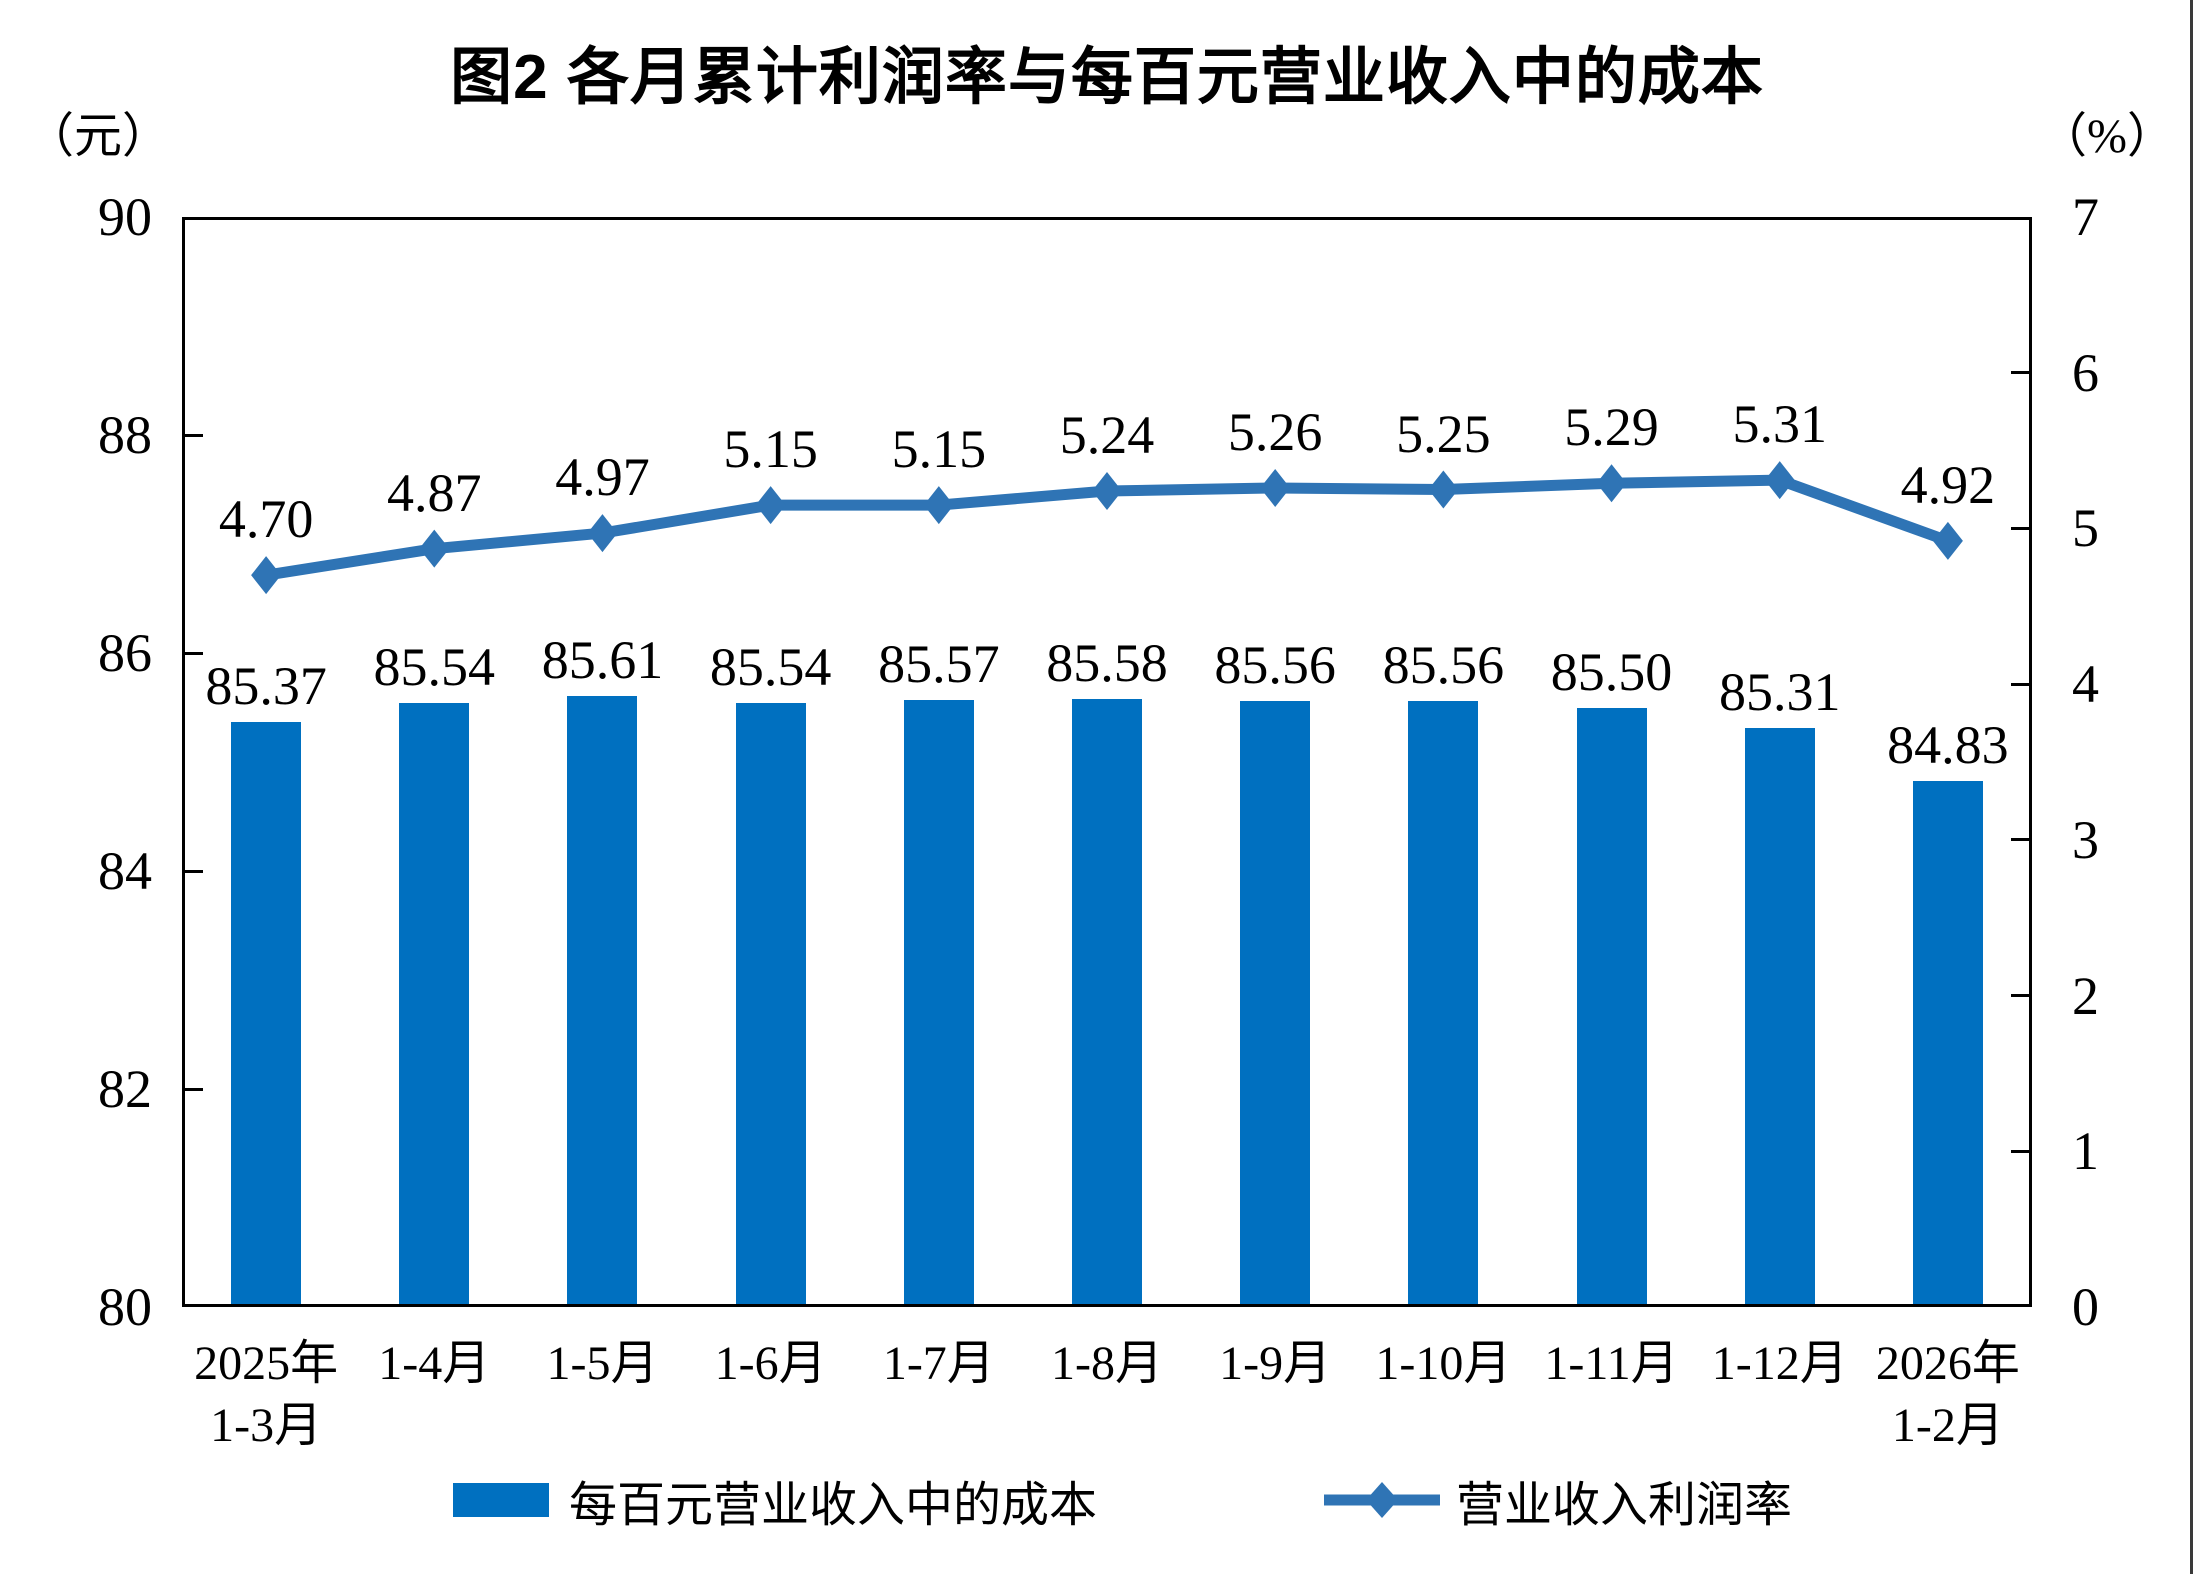  Describe the element at coordinates (1275, 1363) in the screenshot. I see `x-axis-tick-label: 1-9月` at that location.